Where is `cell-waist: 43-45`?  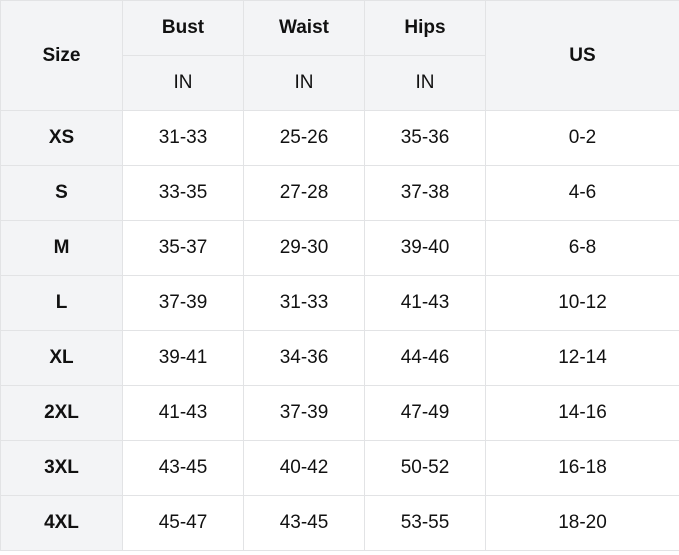 cell-waist: 43-45 is located at coordinates (304, 523).